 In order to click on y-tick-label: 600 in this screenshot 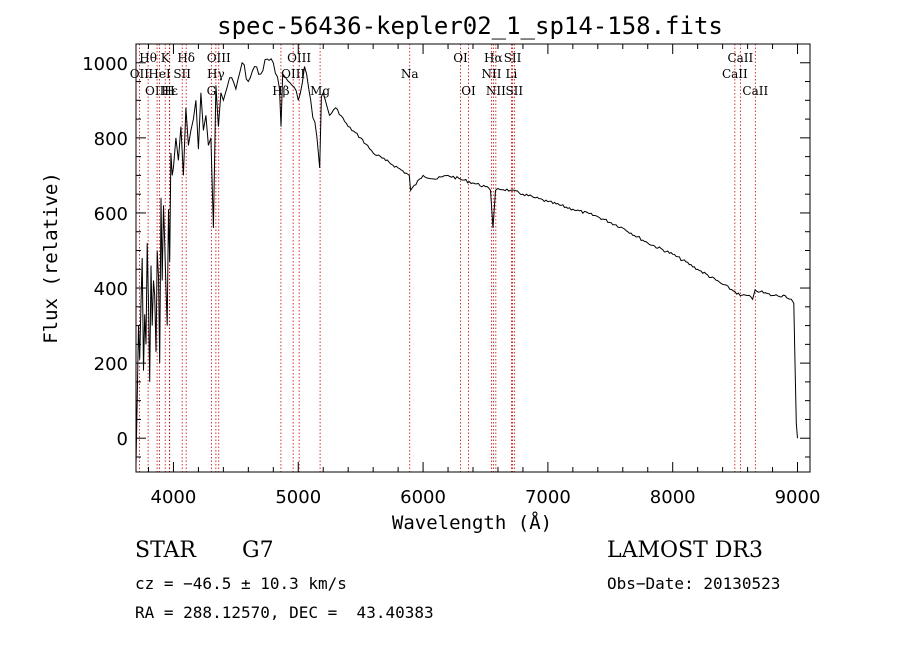, I will do `click(111, 214)`.